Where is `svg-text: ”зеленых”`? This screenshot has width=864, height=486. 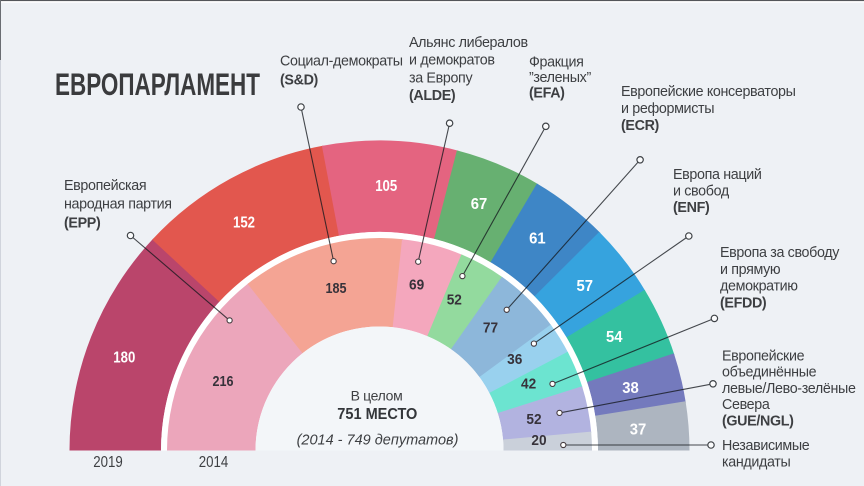
svg-text: ”зеленых” is located at coordinates (560, 78).